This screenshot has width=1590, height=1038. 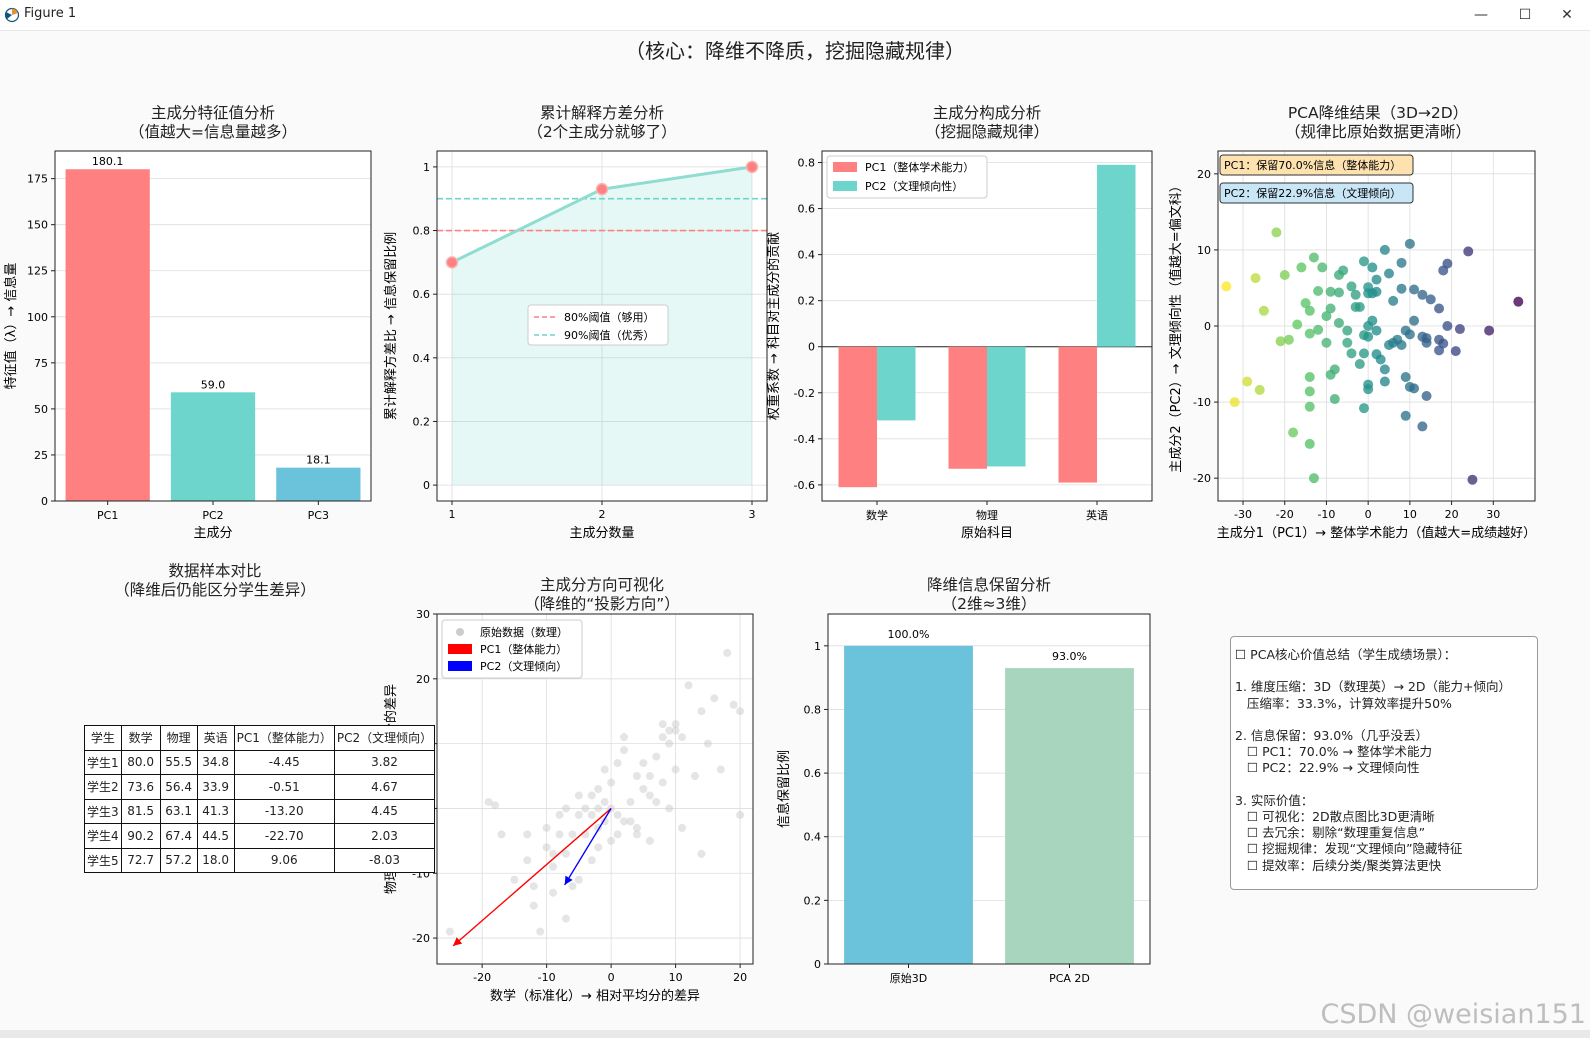 I want to click on x-tick-label: PCA 2D, so click(x=1069, y=978).